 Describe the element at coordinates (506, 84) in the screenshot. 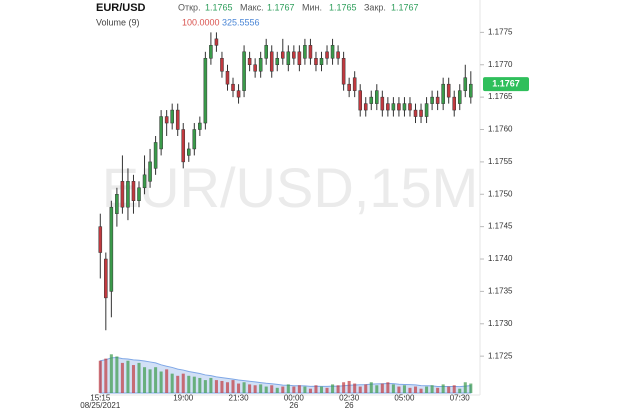

I see `last-price-label: 1.1767` at that location.